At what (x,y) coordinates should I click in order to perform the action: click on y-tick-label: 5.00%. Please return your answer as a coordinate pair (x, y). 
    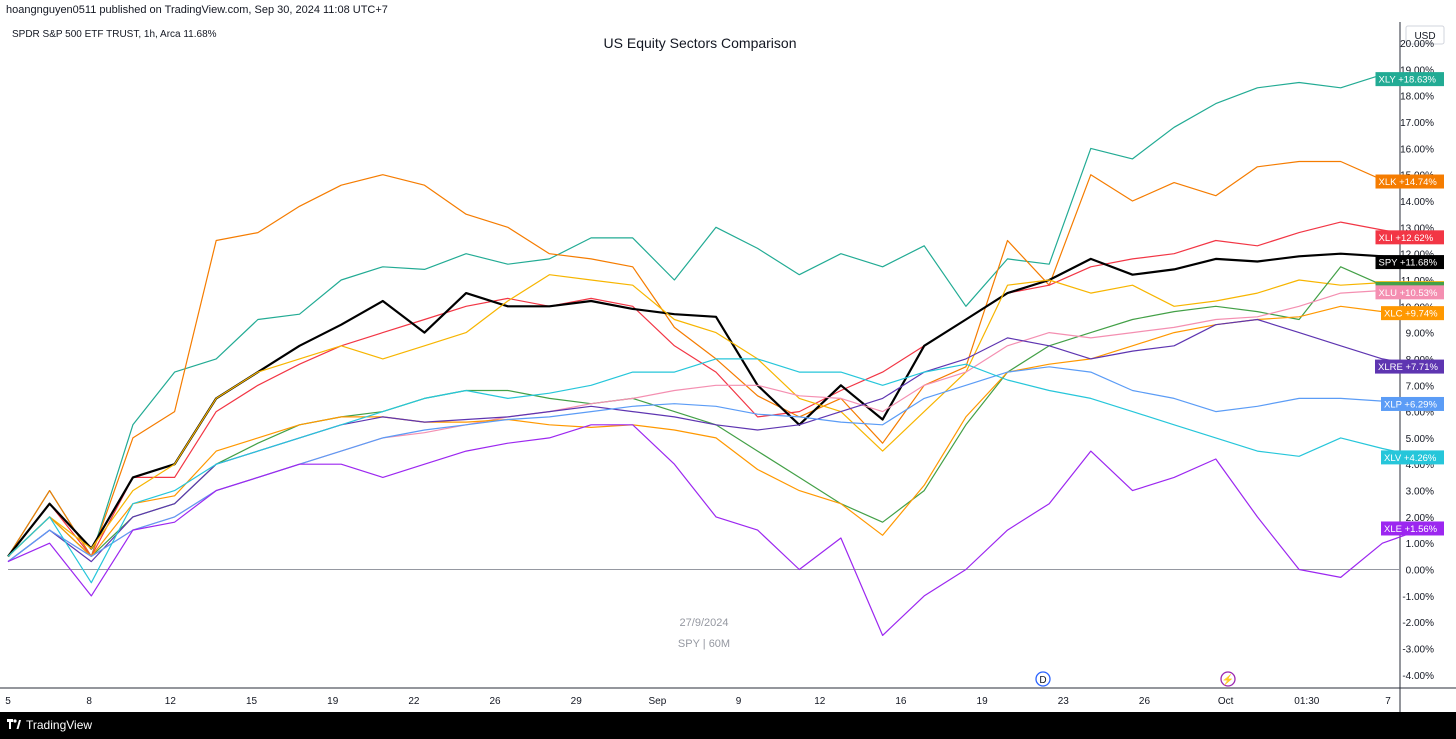
    Looking at the image, I should click on (1420, 439).